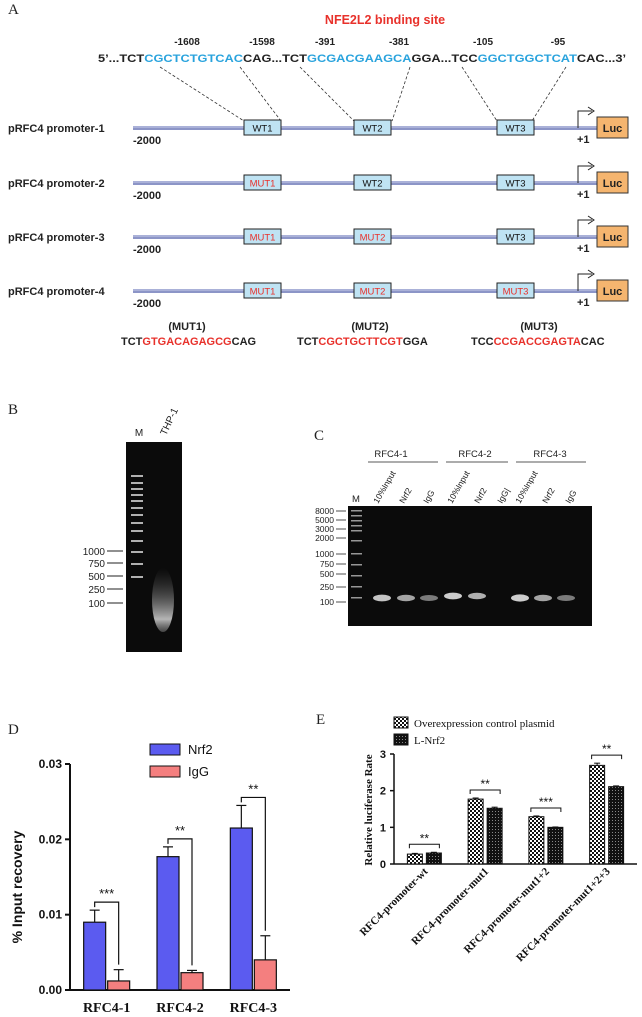 This screenshot has height=1017, width=642. What do you see at coordinates (324, 511) in the screenshot?
I see `marker-label: 8000` at bounding box center [324, 511].